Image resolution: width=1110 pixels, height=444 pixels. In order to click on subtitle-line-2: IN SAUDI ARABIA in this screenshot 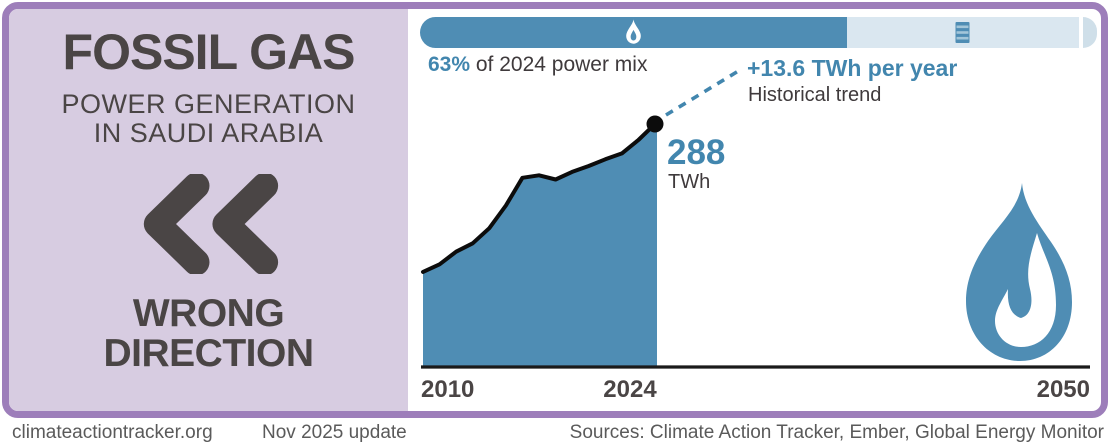, I will do `click(208, 133)`.